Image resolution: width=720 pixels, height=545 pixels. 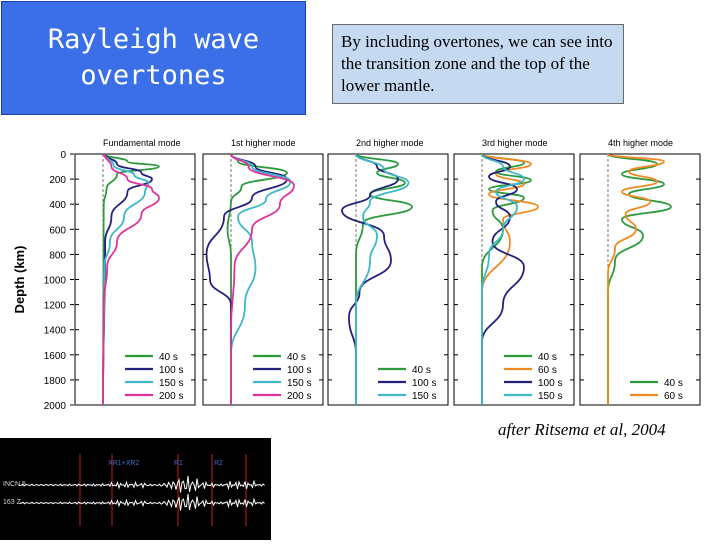 I want to click on panel-title: 1st higher mode, so click(x=263, y=143).